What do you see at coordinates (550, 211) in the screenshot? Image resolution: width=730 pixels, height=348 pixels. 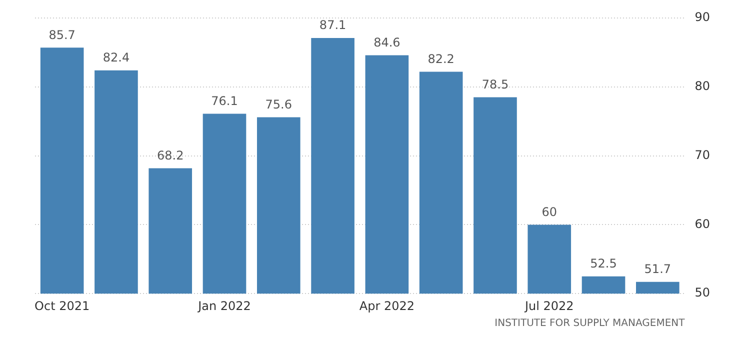 I see `data-label: 60` at bounding box center [550, 211].